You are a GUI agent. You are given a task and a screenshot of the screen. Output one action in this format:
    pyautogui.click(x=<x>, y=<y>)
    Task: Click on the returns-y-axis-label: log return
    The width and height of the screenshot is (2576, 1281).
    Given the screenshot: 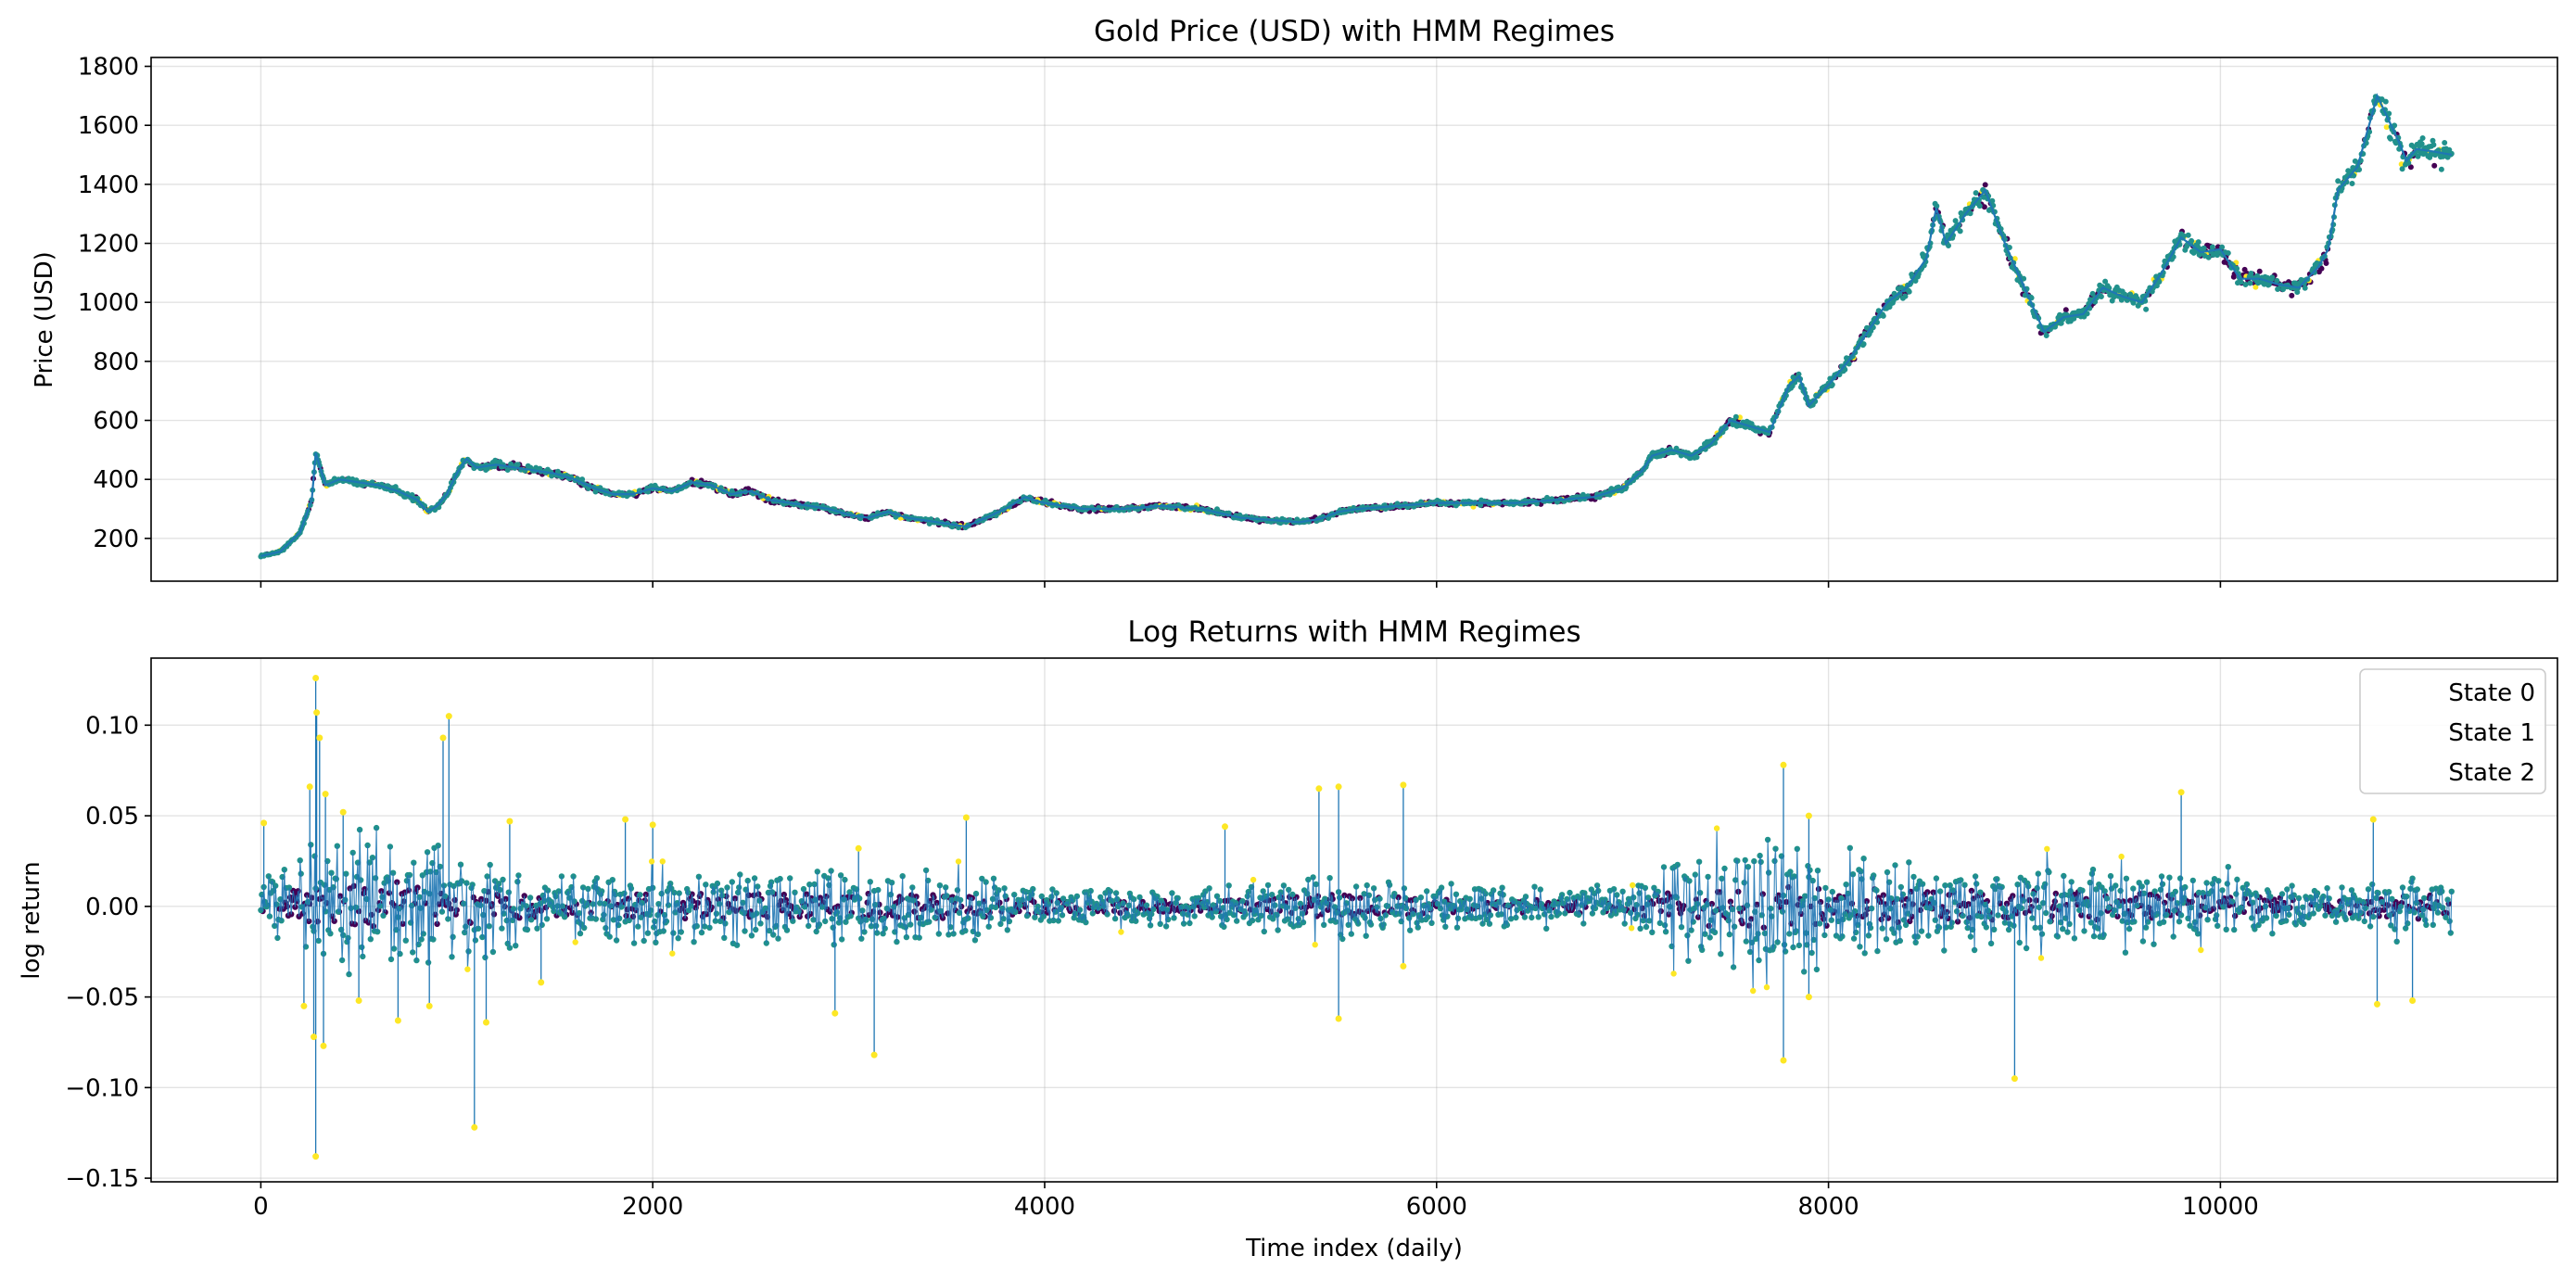 What is the action you would take?
    pyautogui.click(x=31, y=920)
    